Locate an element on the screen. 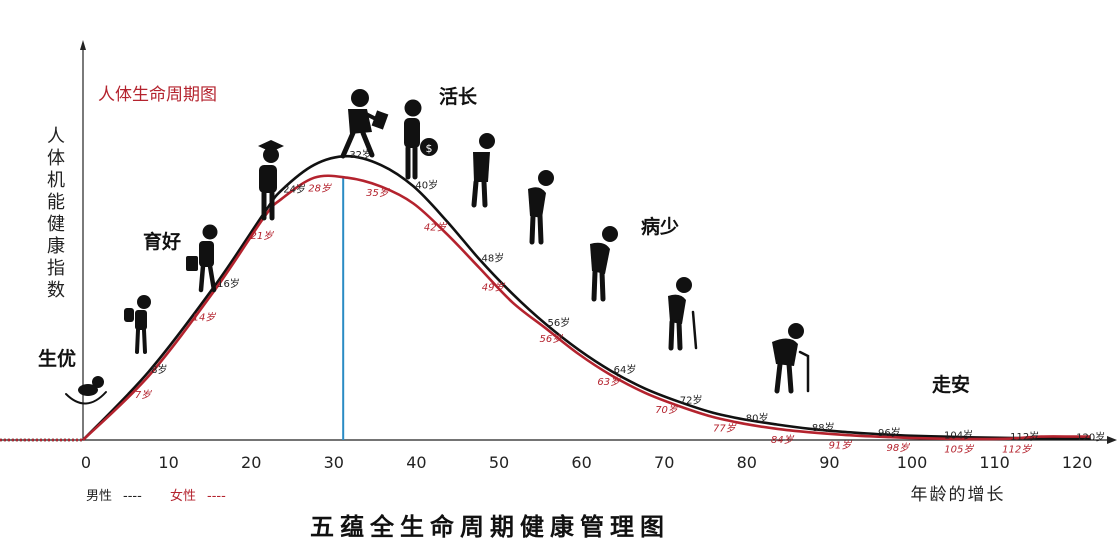 The image size is (1119, 557). male-age-label: 80岁 is located at coordinates (757, 417).